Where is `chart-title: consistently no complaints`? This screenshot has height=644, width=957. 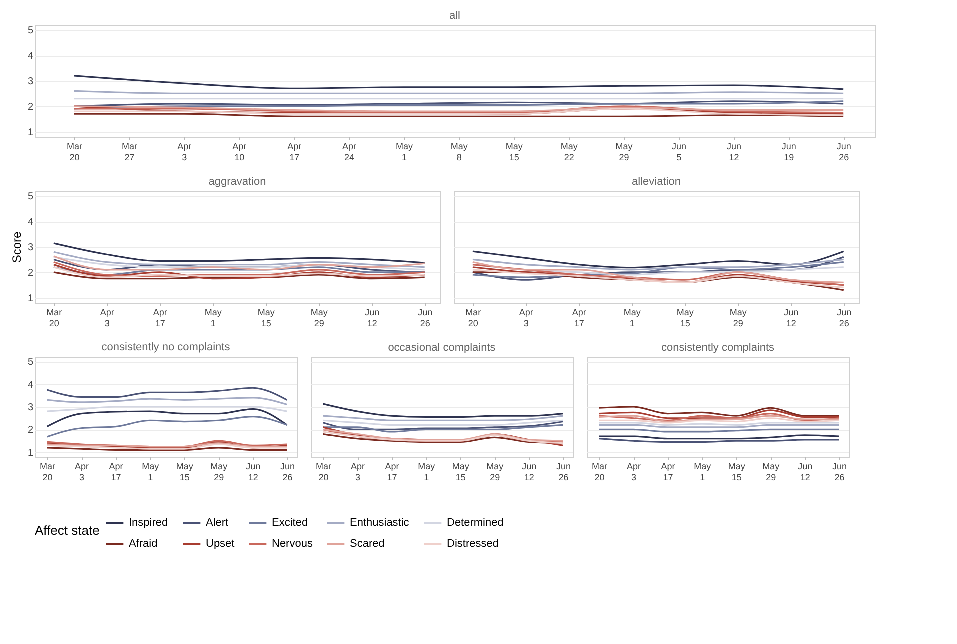
chart-title: consistently no complaints is located at coordinates (166, 348).